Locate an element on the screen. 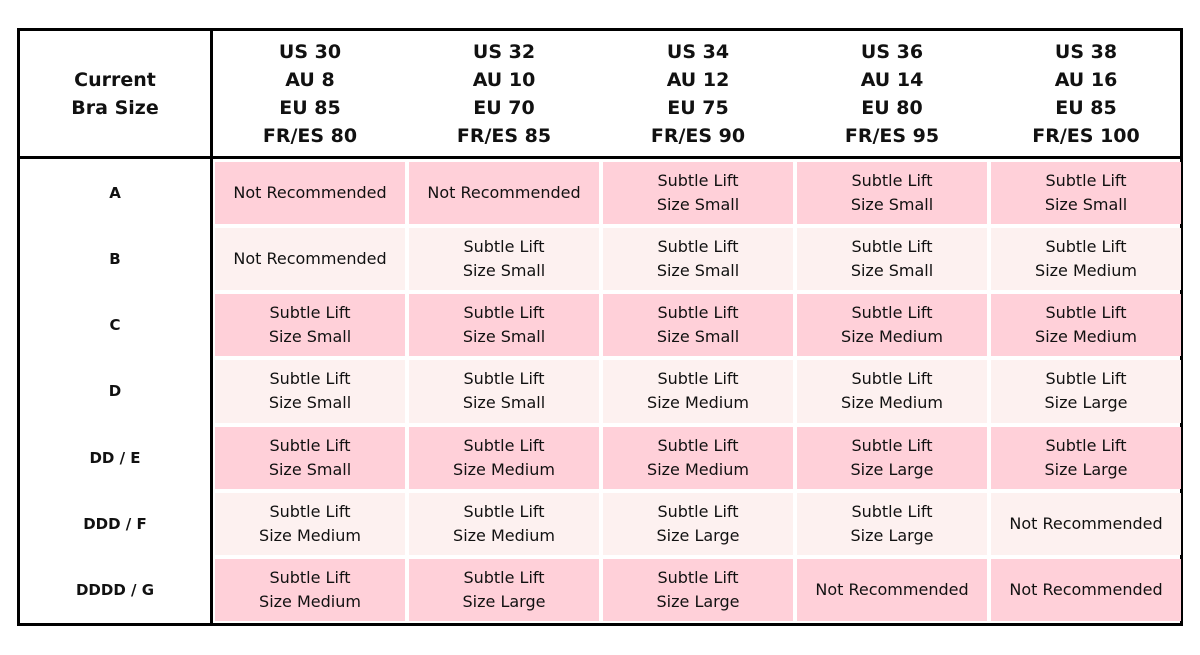 The width and height of the screenshot is (1200, 655). column-header-line: US 38 is located at coordinates (1086, 51).